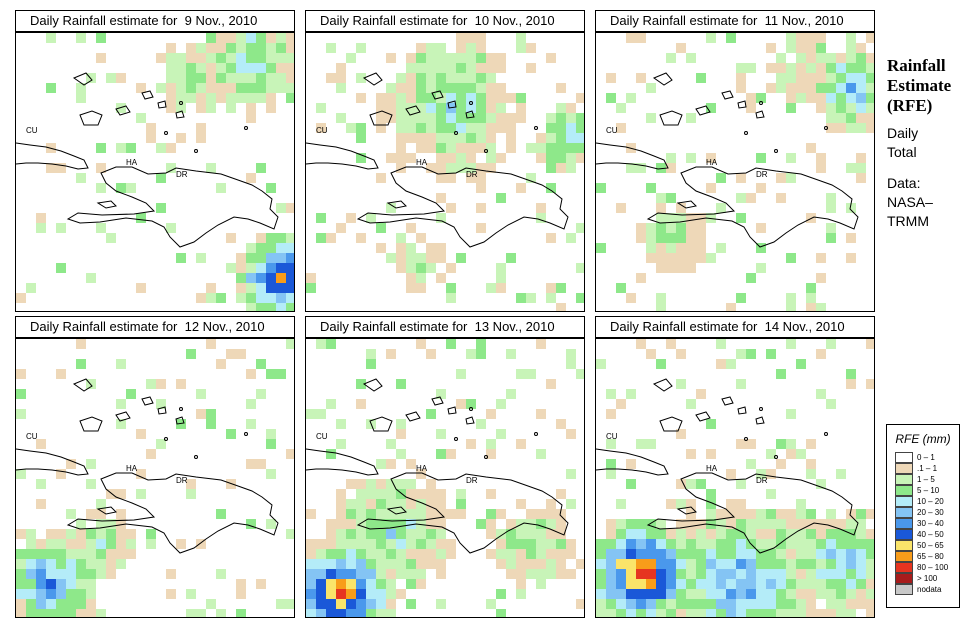 This screenshot has height=635, width=971. What do you see at coordinates (52, 156) in the screenshot?
I see `cuba-coastline` at bounding box center [52, 156].